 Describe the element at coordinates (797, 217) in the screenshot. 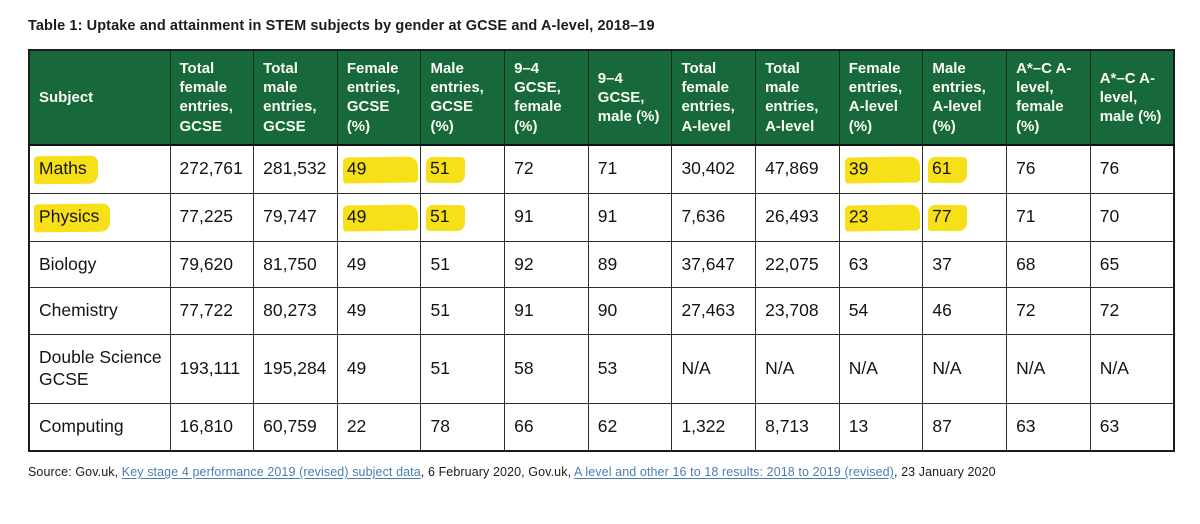

I see `value-cell: 26,493` at that location.